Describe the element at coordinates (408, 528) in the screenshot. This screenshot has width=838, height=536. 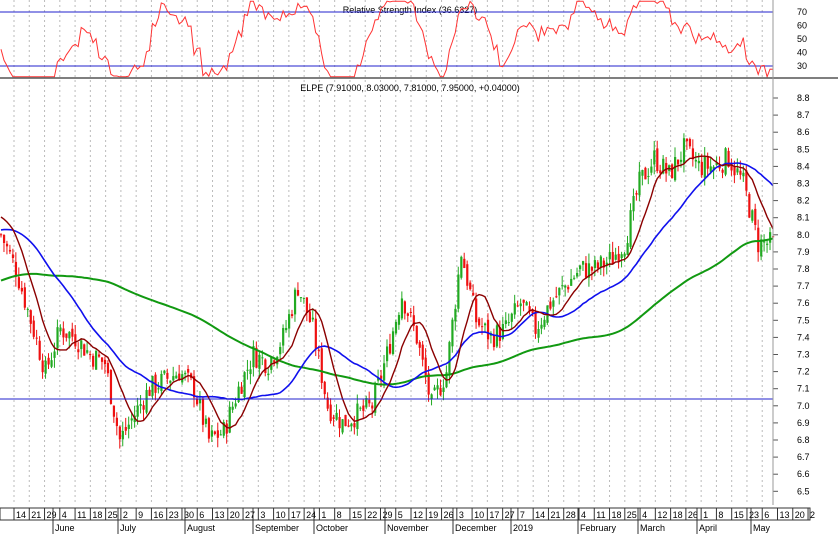
I see `month-label: November` at that location.